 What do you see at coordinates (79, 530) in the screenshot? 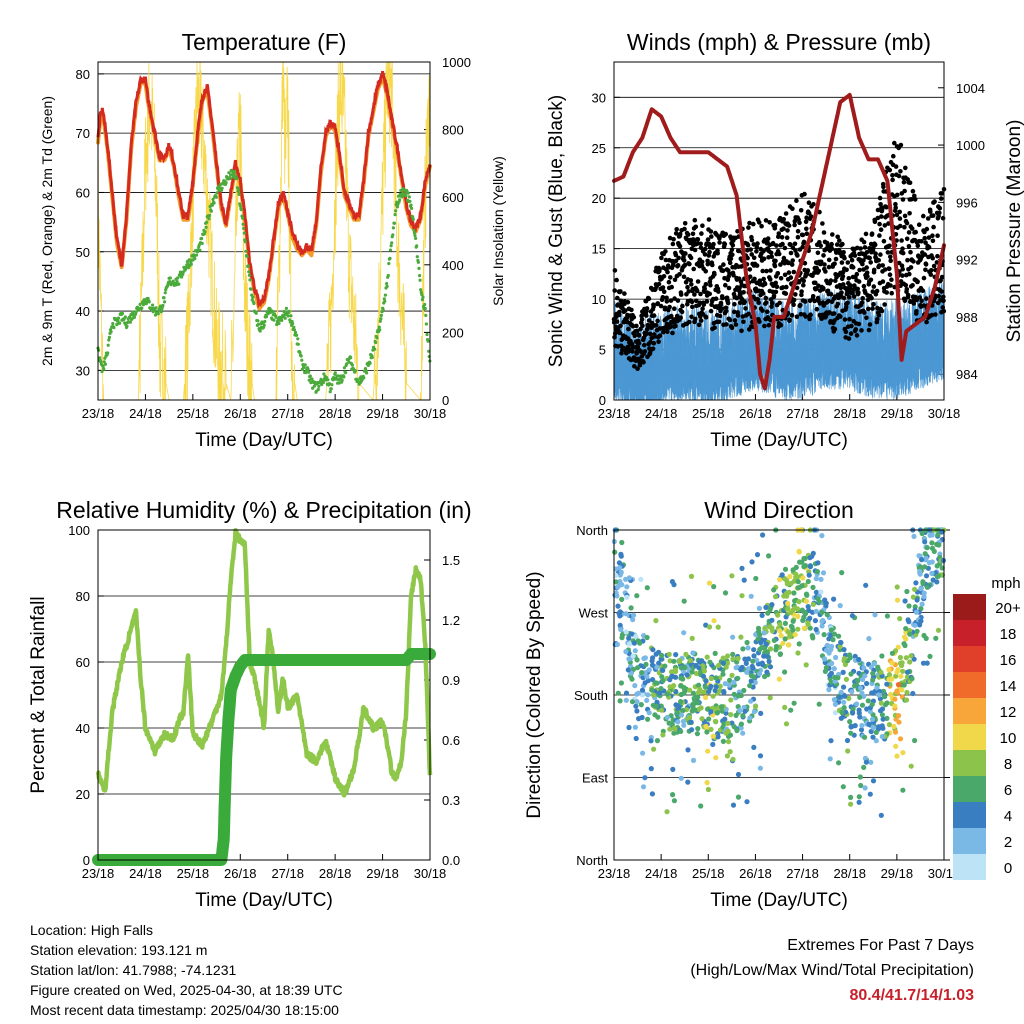
I see `y-tick-label: 100` at bounding box center [79, 530].